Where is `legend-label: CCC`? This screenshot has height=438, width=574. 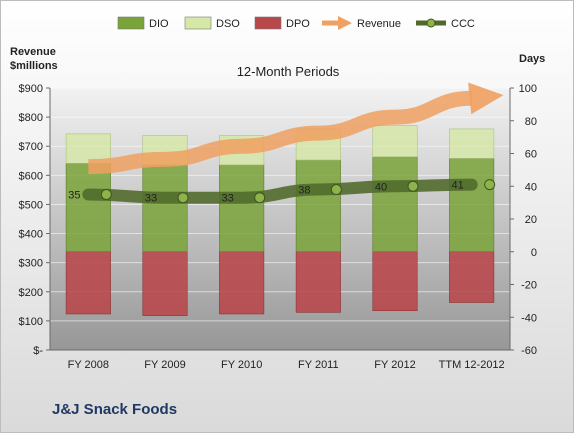 legend-label: CCC is located at coordinates (463, 24).